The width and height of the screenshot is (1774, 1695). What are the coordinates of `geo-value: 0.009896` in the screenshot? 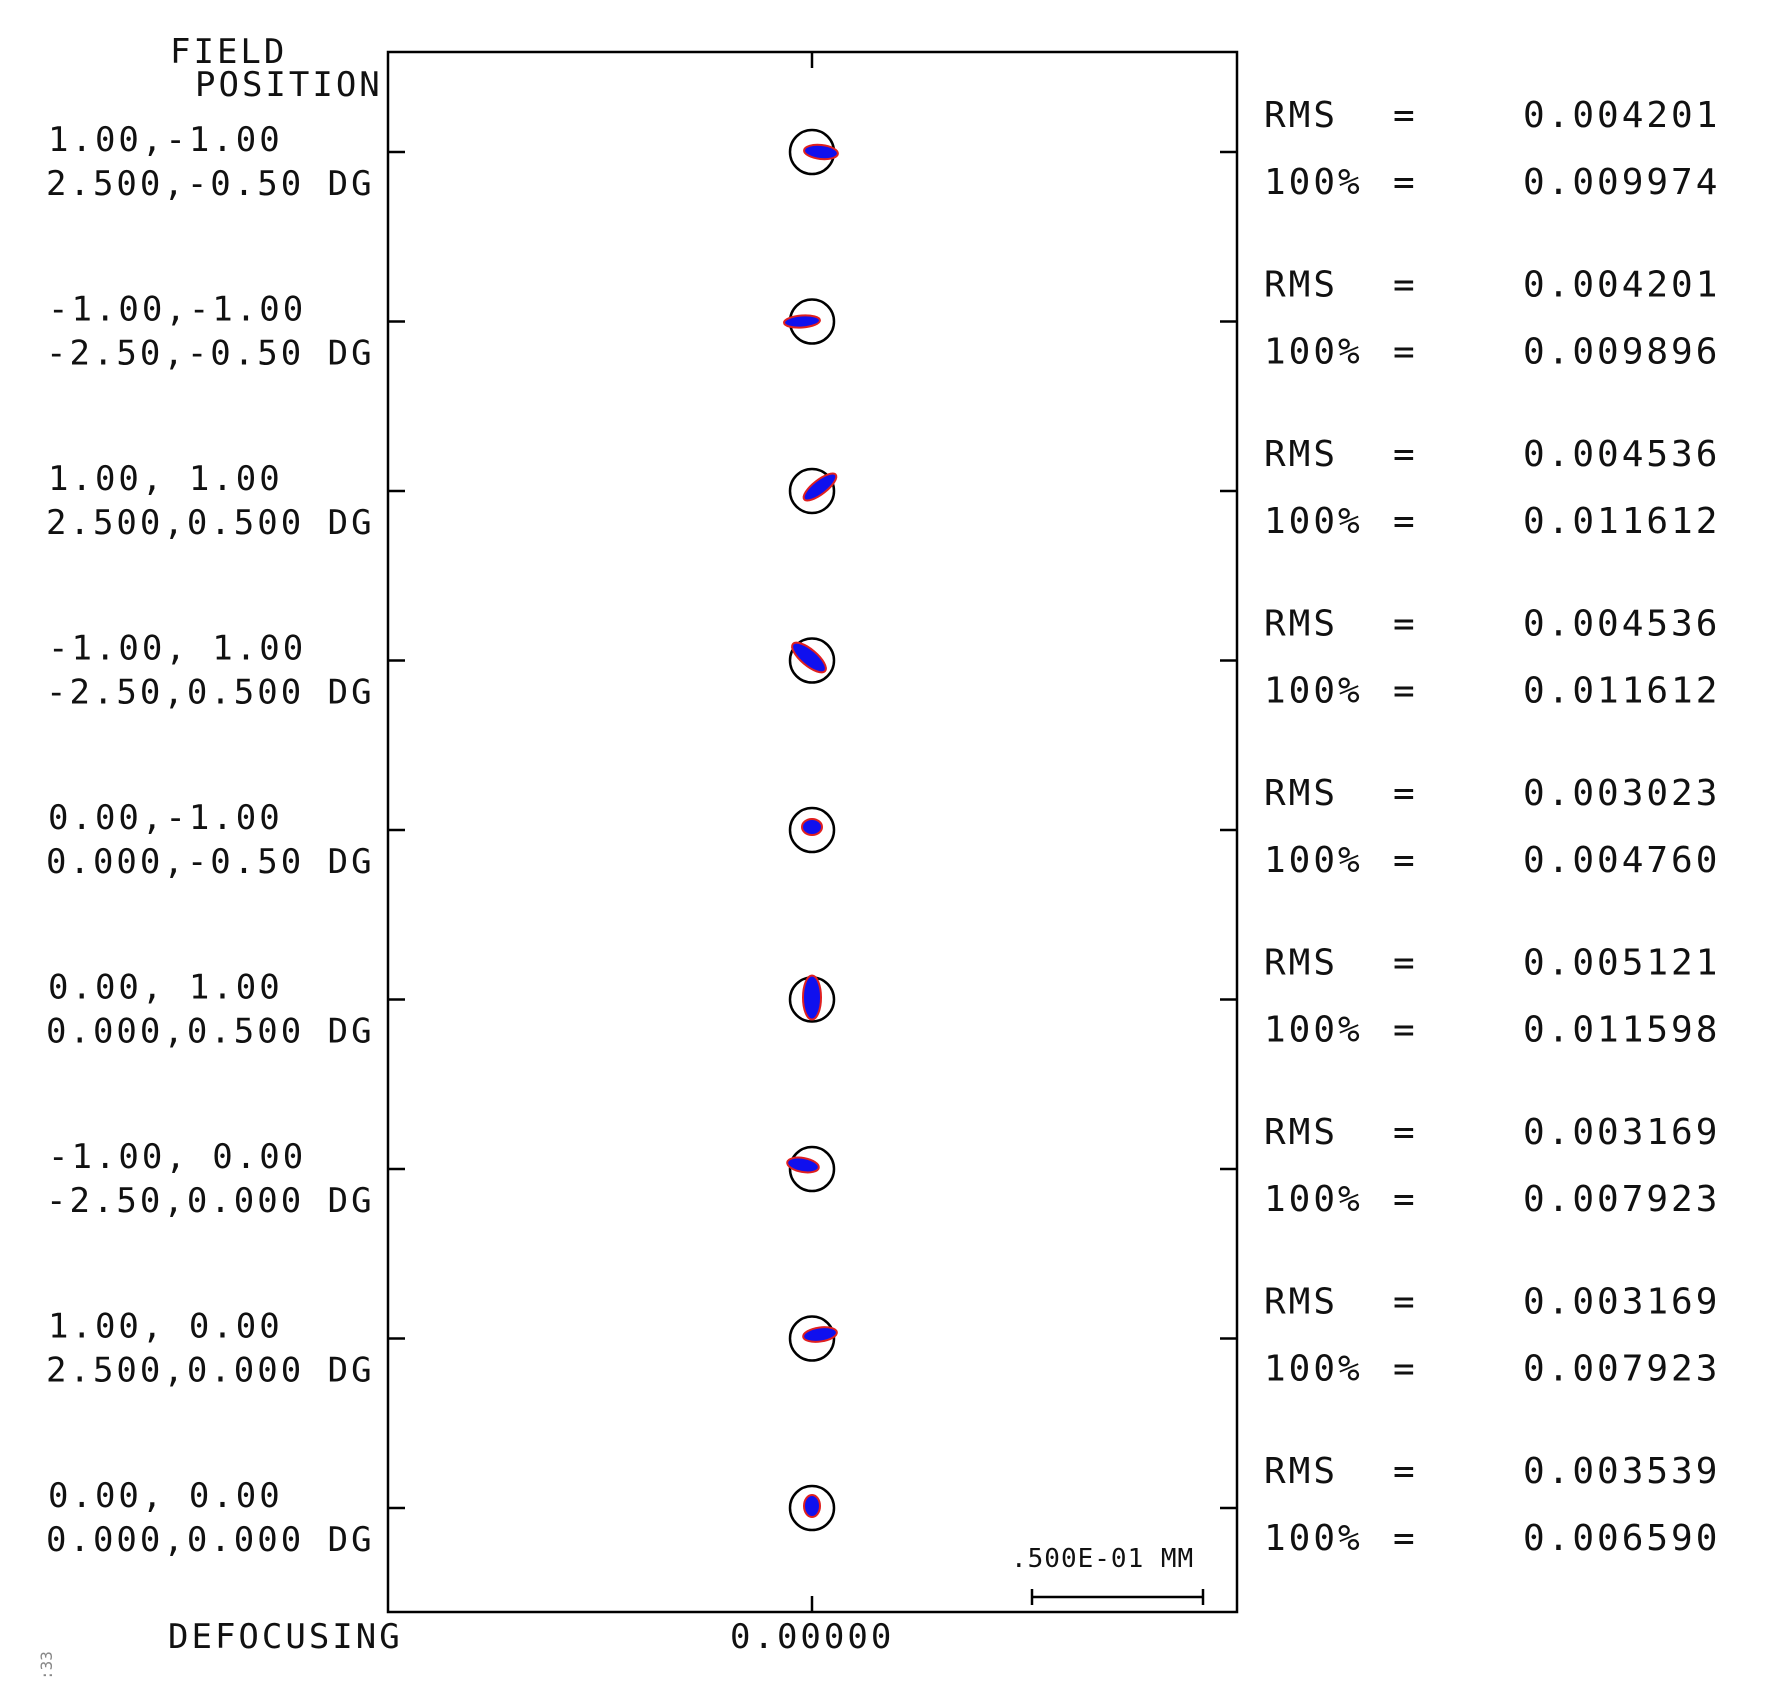 It's located at (1621, 352).